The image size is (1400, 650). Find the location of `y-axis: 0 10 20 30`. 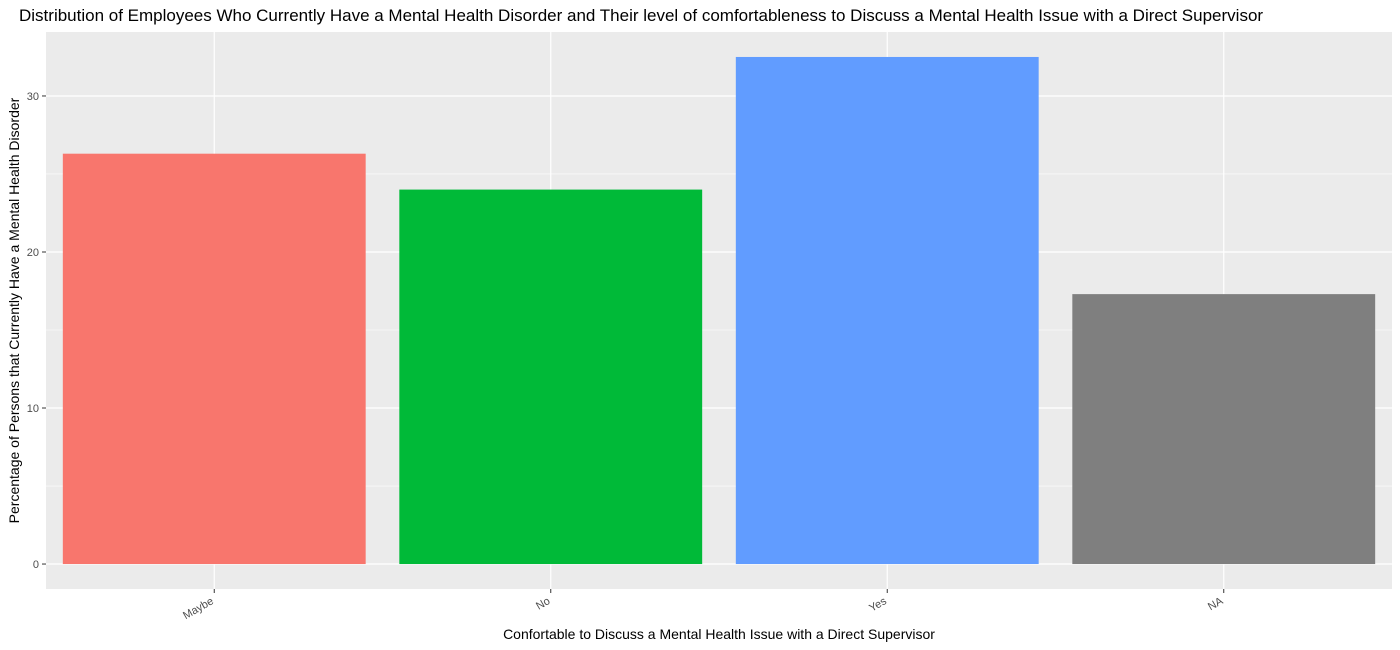

y-axis: 0 10 20 30 is located at coordinates (36, 331).